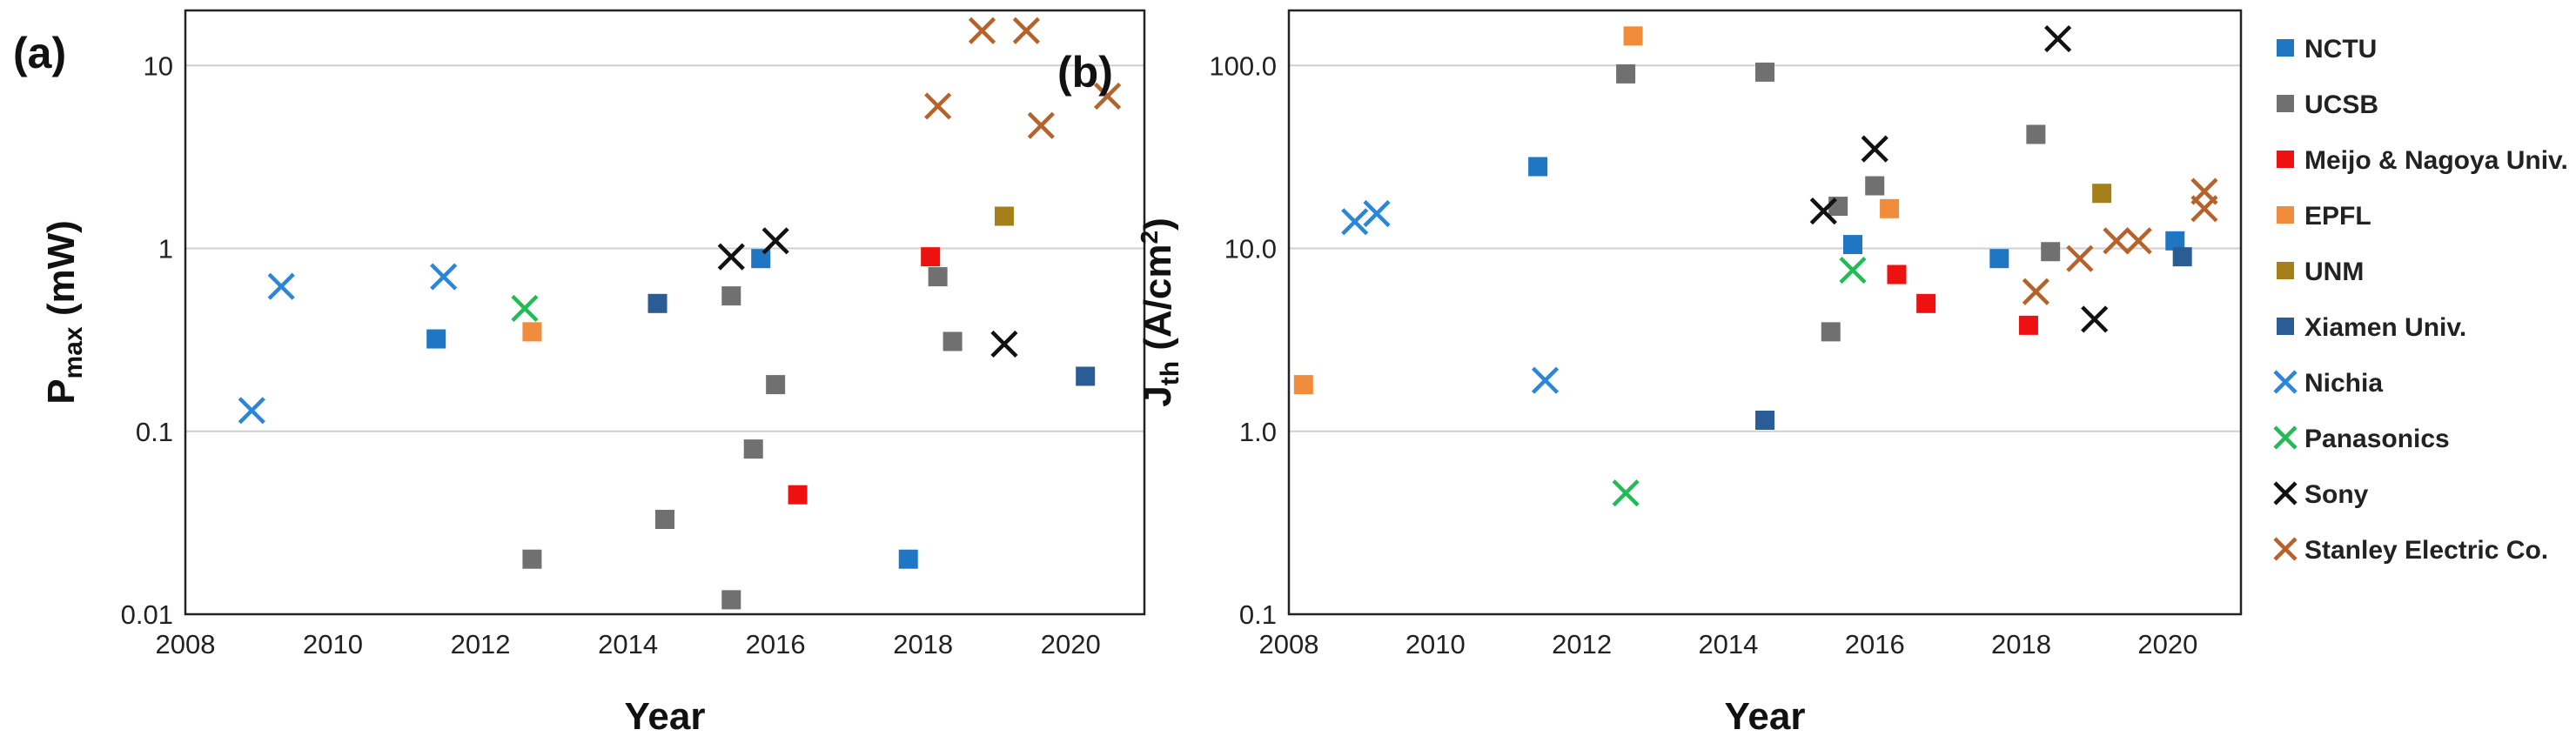 The height and width of the screenshot is (743, 2576). Describe the element at coordinates (1258, 614) in the screenshot. I see `y-tick-label: 0.1` at that location.